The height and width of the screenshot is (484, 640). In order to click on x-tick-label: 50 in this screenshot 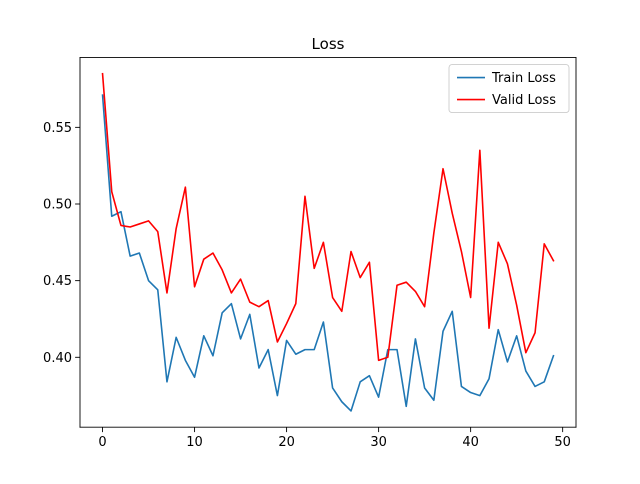, I will do `click(562, 442)`.